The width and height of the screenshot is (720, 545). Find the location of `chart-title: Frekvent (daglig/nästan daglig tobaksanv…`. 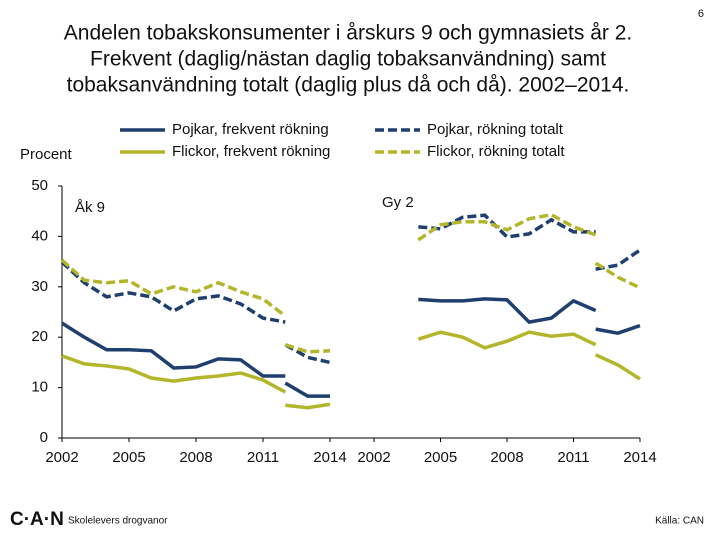

chart-title: Frekvent (daglig/nästan daglig tobaksanv… is located at coordinates (348, 59).